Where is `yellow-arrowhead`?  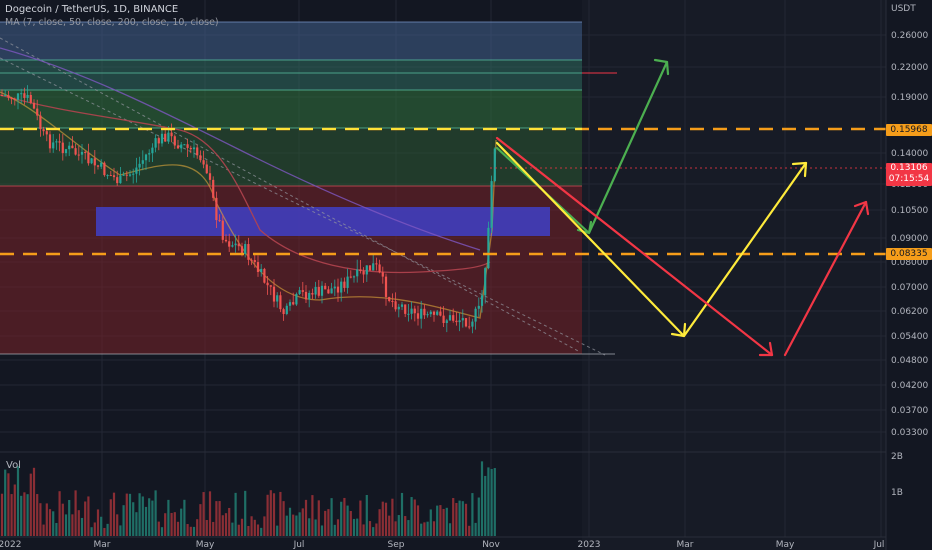 yellow-arrowhead is located at coordinates (799, 169).